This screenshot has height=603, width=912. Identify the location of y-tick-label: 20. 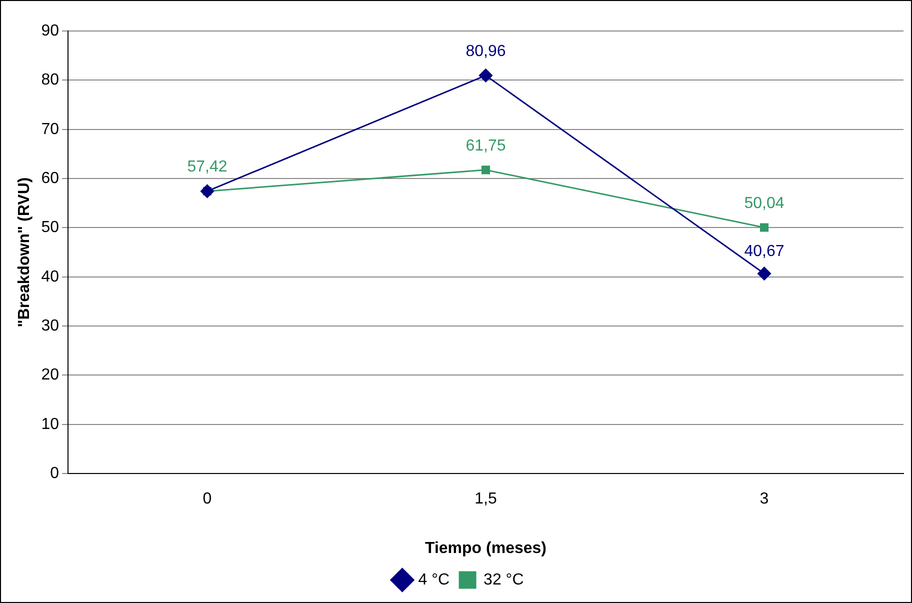
(50, 375).